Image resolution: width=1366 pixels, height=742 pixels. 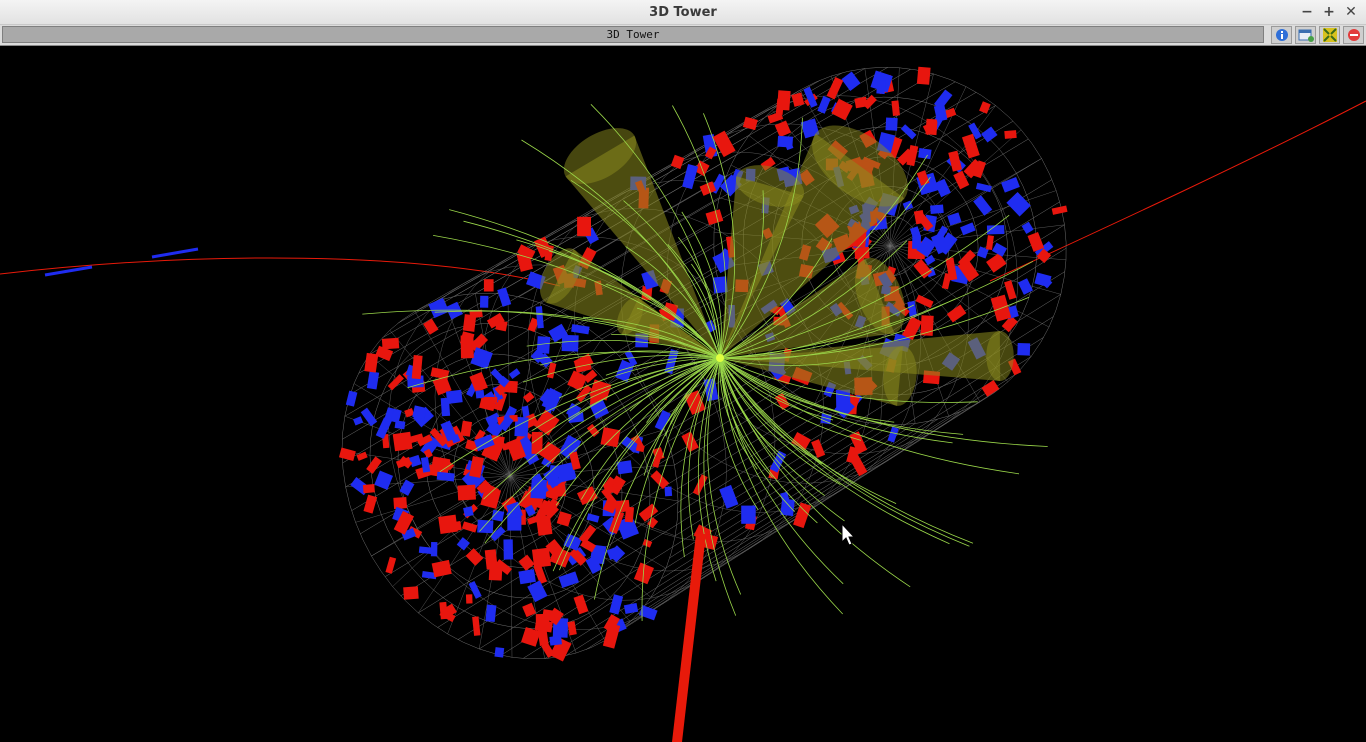 What do you see at coordinates (1329, 12) in the screenshot?
I see `maximize-icon: +` at bounding box center [1329, 12].